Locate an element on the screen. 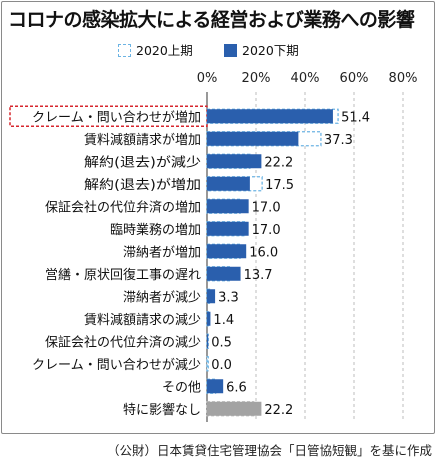 The image size is (438, 468). value-label: 16.0 is located at coordinates (263, 252).